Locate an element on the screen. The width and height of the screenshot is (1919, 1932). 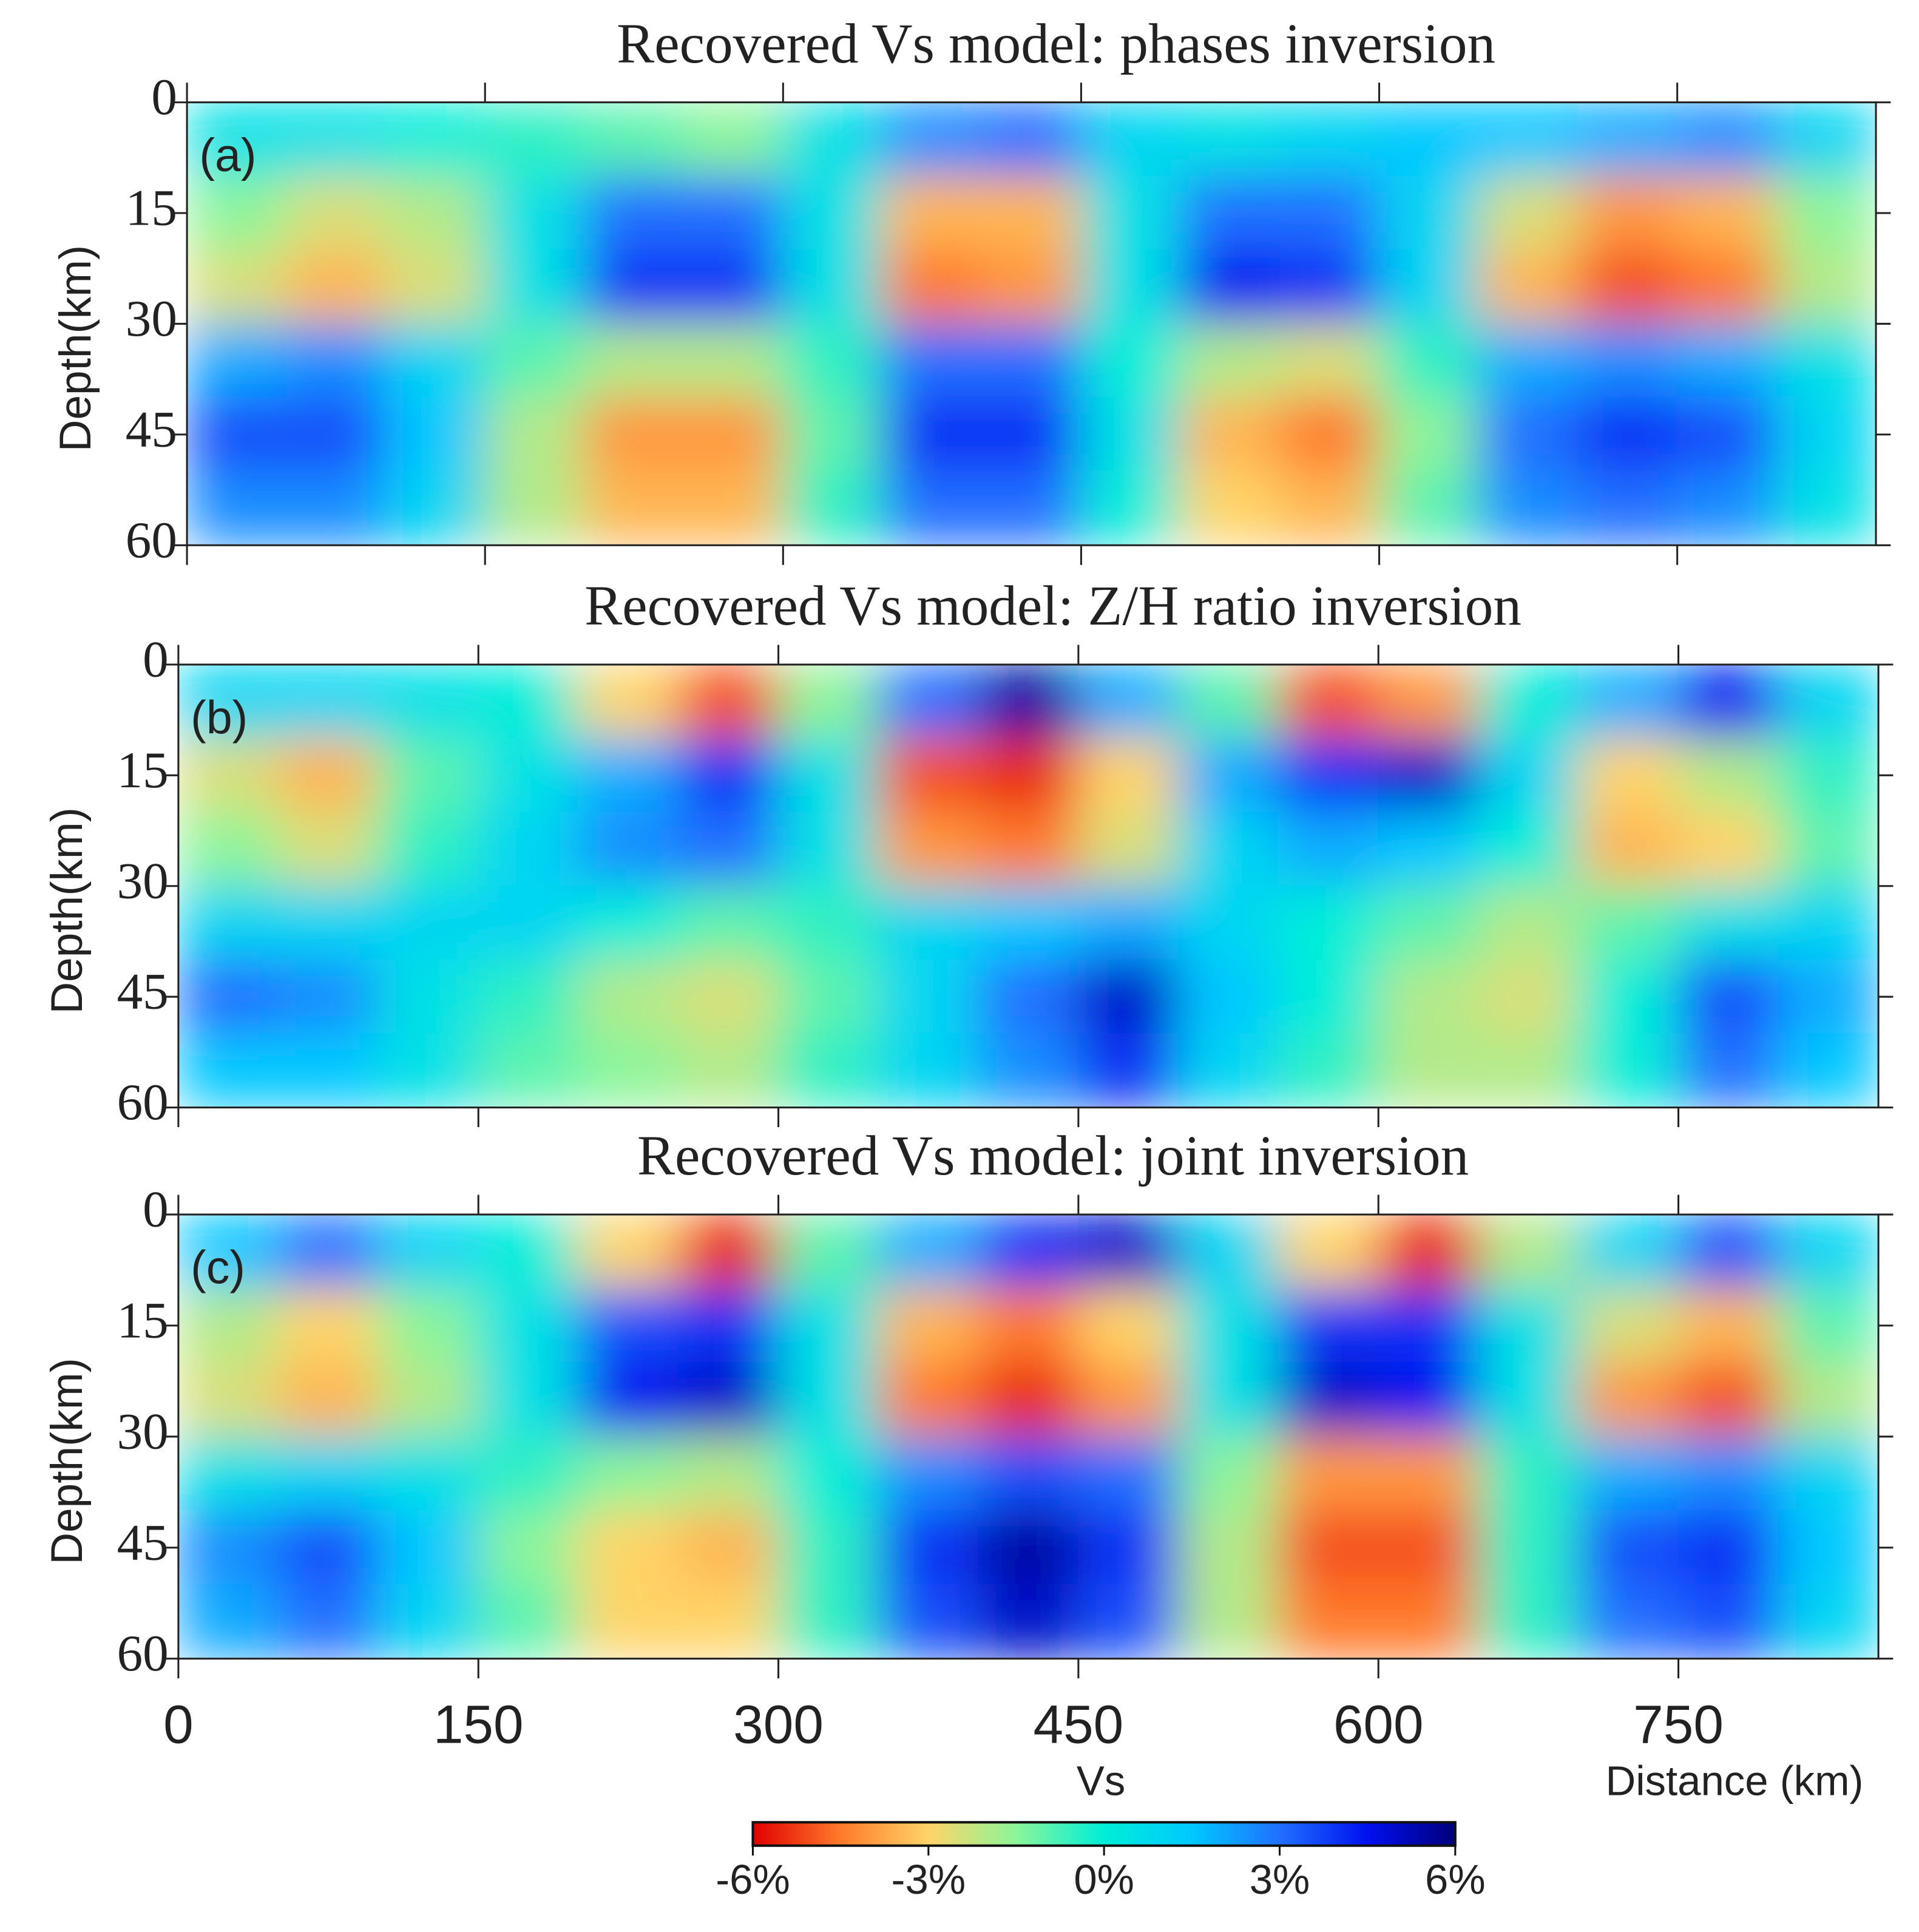
x-tick-label: 0 is located at coordinates (178, 1724).